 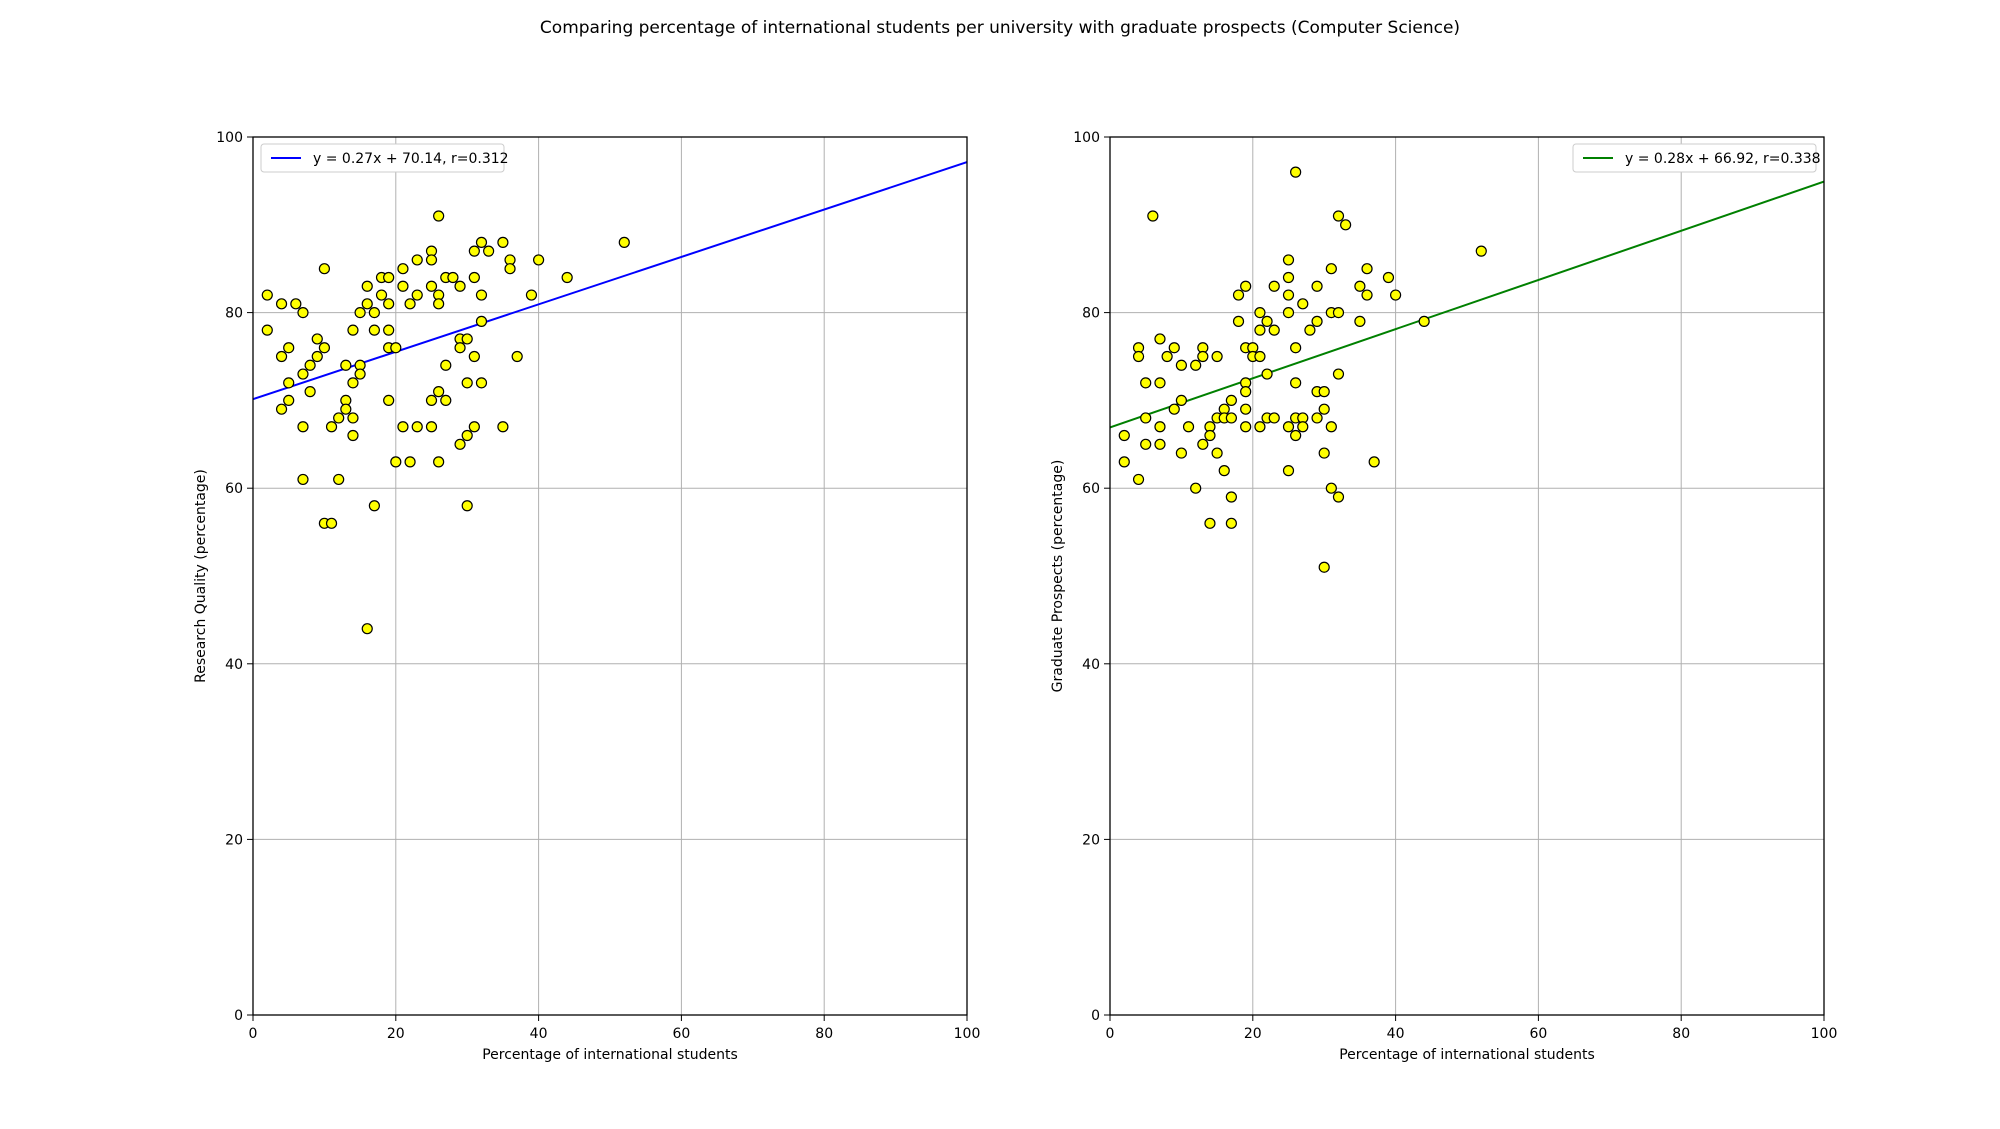 I want to click on legend-label: y = 0.27x + 70.14, r=0.312, so click(x=411, y=159).